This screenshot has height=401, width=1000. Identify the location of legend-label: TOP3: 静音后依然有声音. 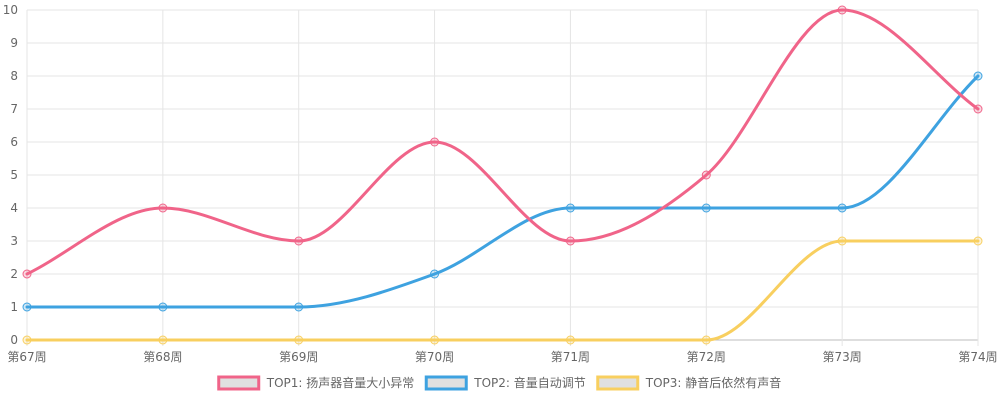
(713, 382).